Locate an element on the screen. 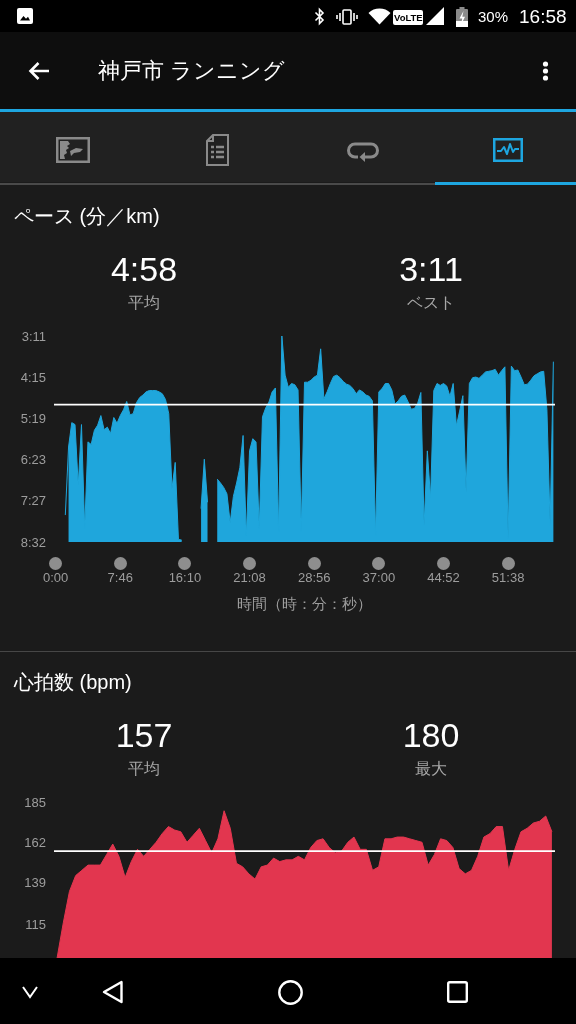  text: 157 is located at coordinates (144, 736).